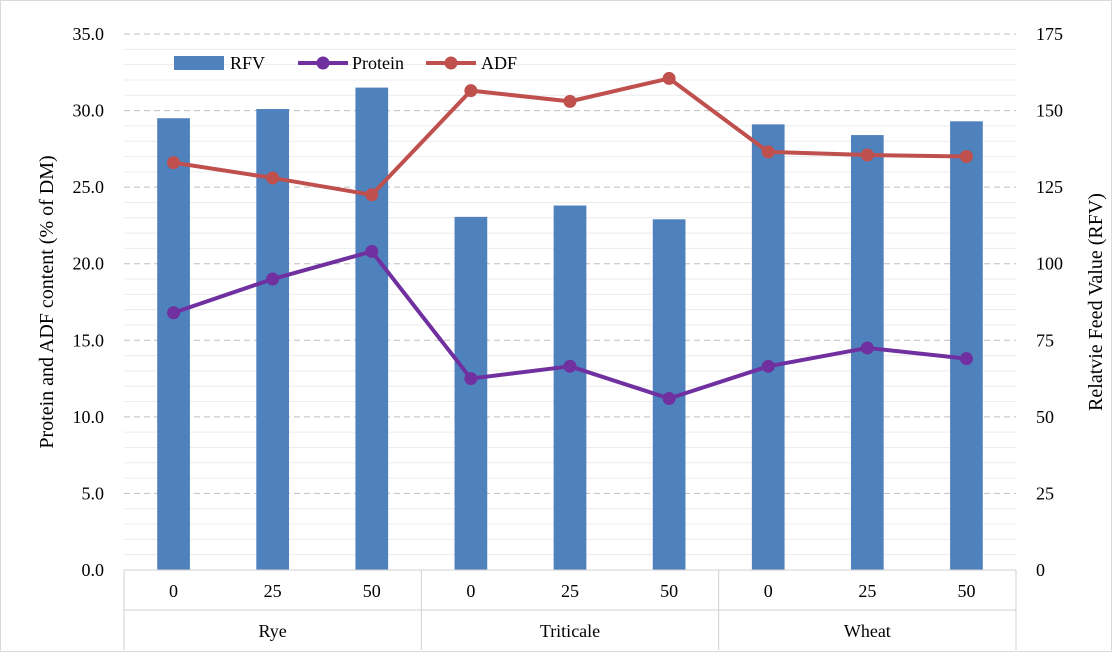  Describe the element at coordinates (273, 631) in the screenshot. I see `x-group-label: Rye` at that location.